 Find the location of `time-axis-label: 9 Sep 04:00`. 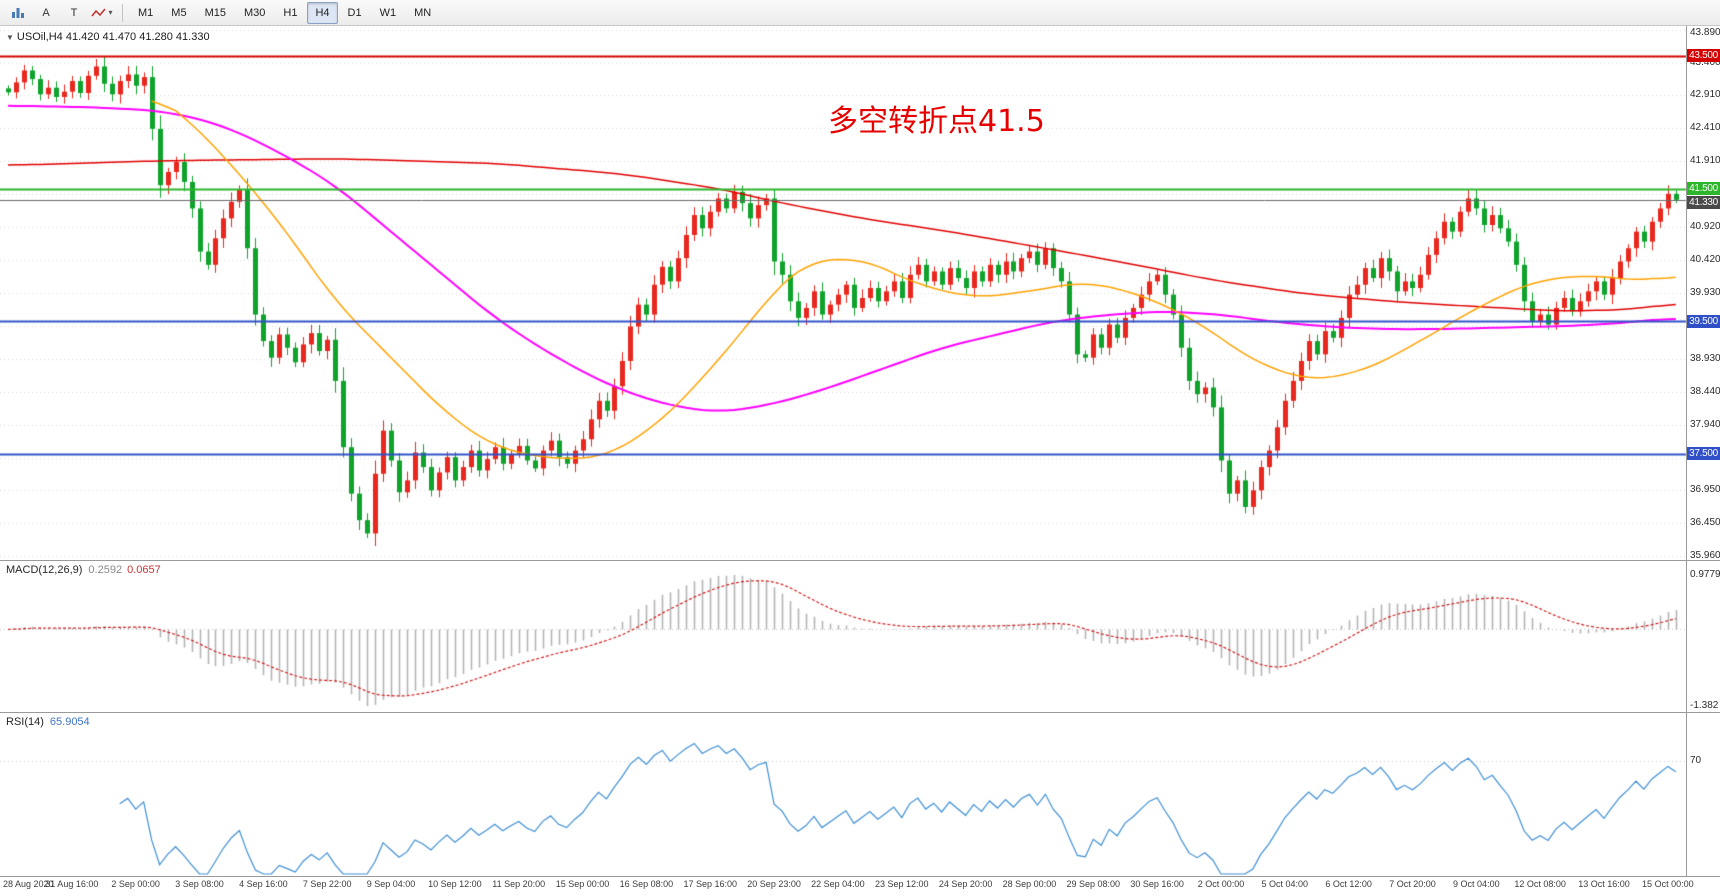

time-axis-label: 9 Sep 04:00 is located at coordinates (391, 884).